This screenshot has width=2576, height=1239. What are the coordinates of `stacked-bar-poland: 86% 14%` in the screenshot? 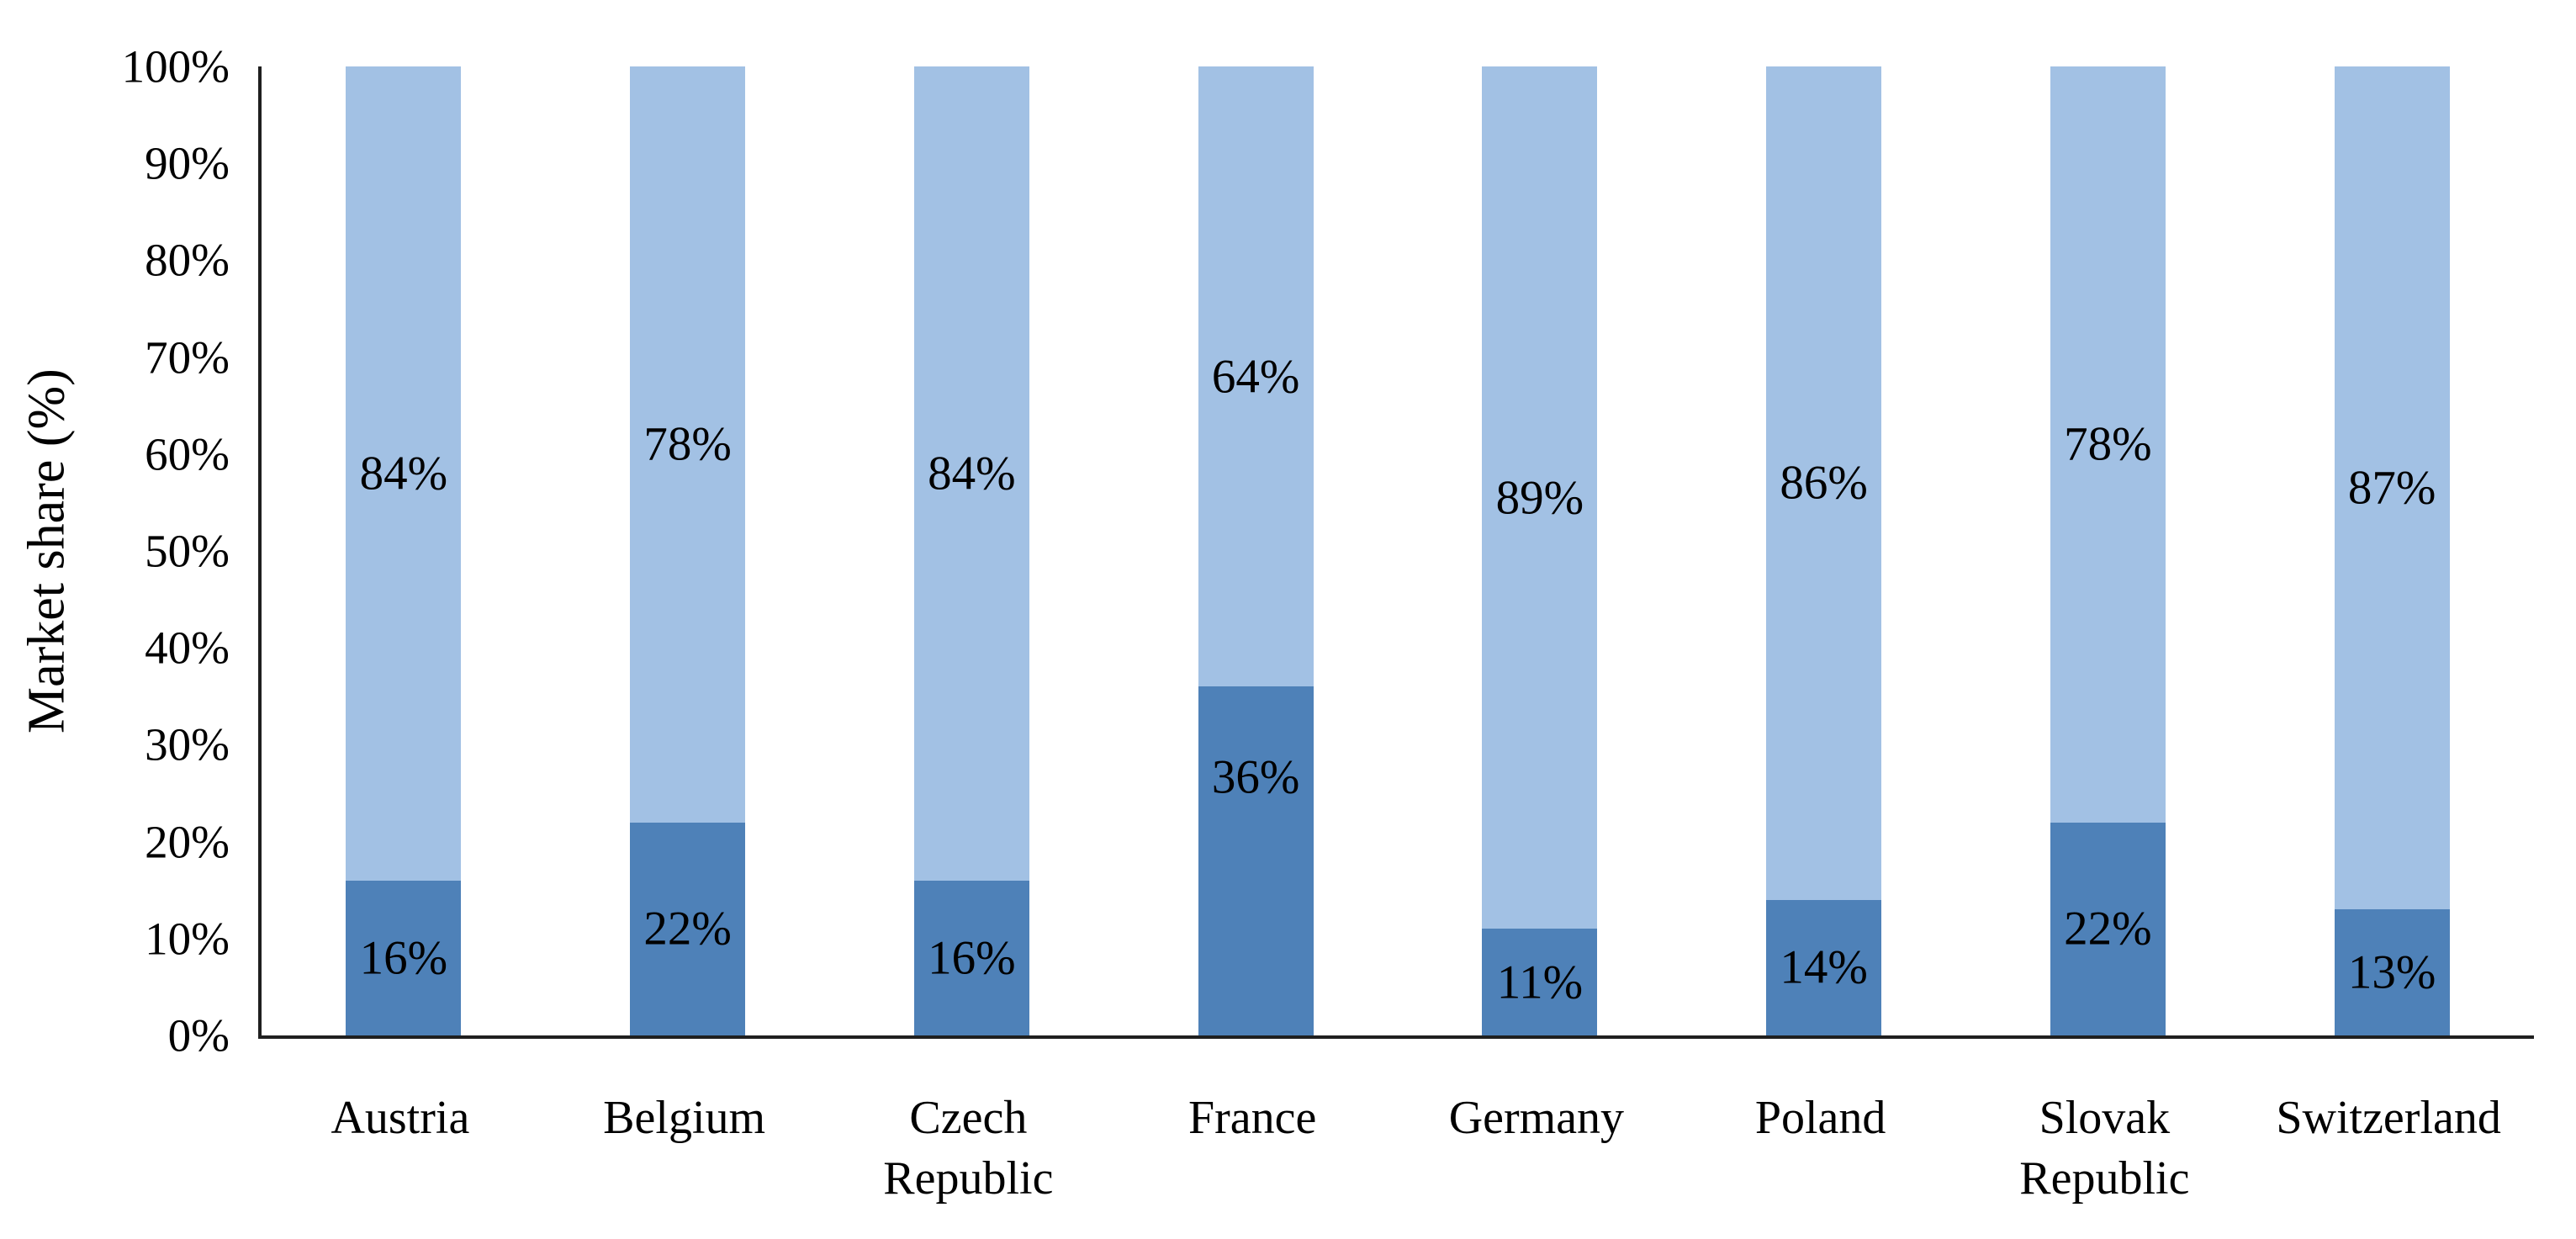 It's located at (1824, 550).